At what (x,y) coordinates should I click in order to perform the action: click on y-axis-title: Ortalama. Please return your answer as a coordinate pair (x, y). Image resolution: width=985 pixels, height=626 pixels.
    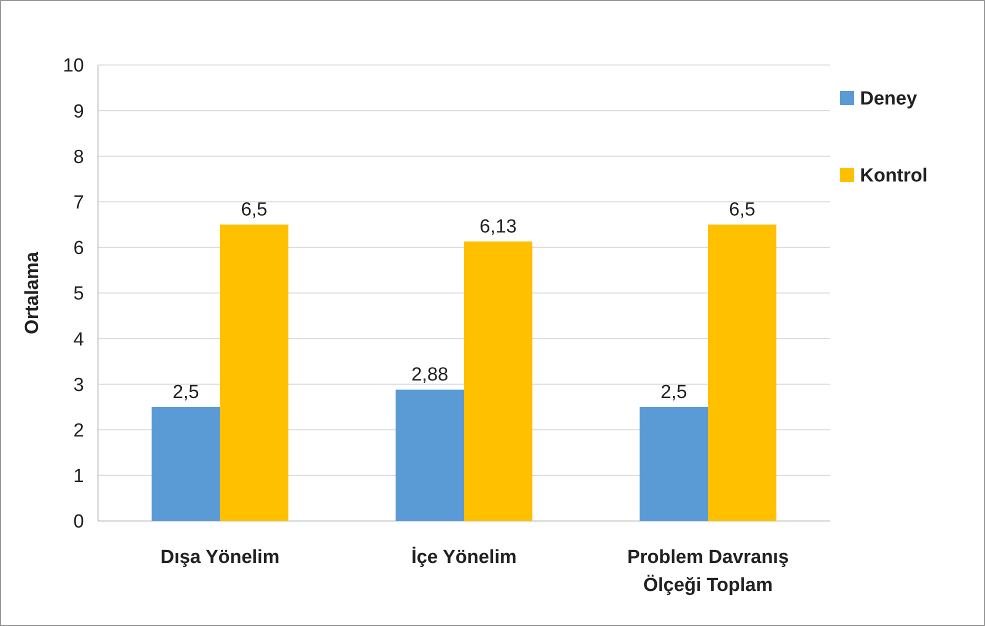
    Looking at the image, I should click on (32, 292).